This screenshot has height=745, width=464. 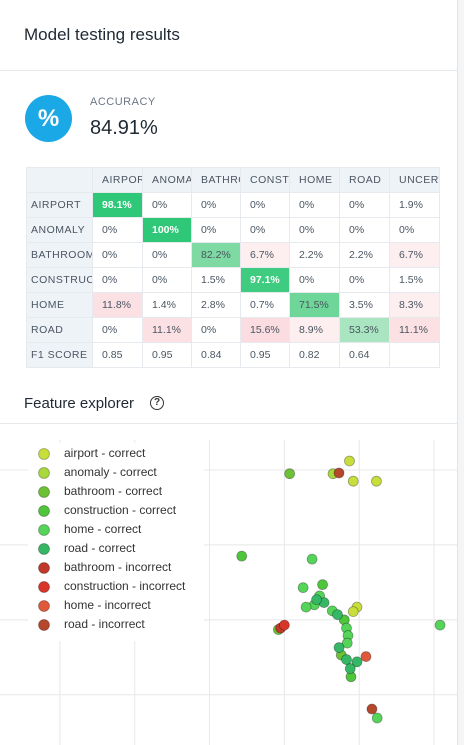 What do you see at coordinates (59, 255) in the screenshot?
I see `row-header: BATHROOM` at bounding box center [59, 255].